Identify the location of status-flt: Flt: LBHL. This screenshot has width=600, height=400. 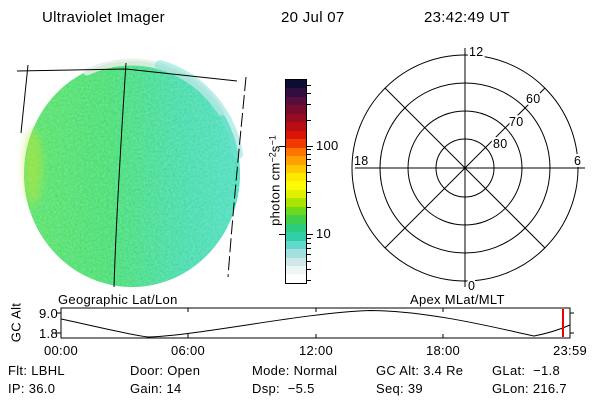
(36, 370).